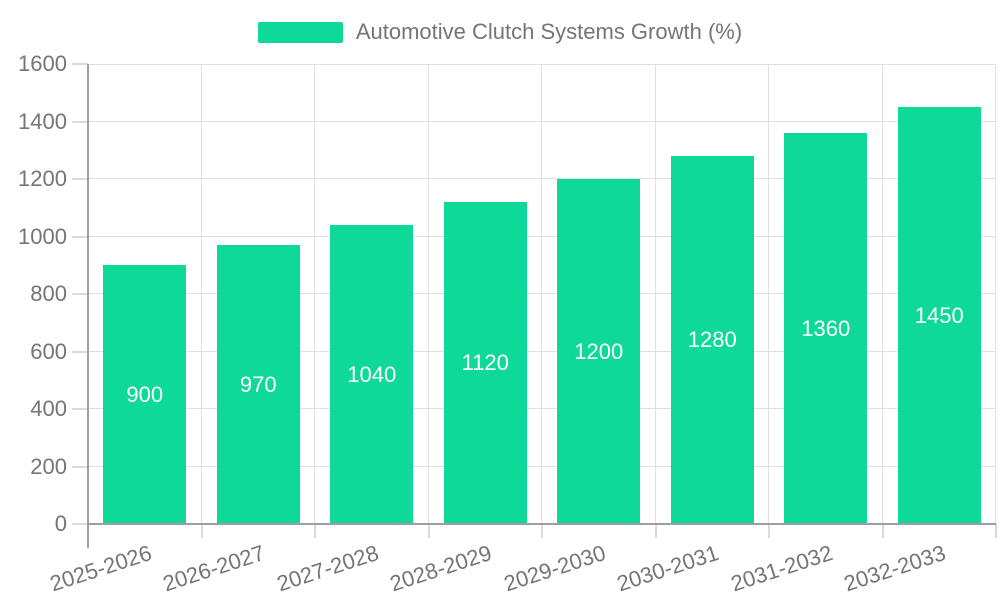  What do you see at coordinates (440, 568) in the screenshot?
I see `x-axis-category-label: 2028-2029` at bounding box center [440, 568].